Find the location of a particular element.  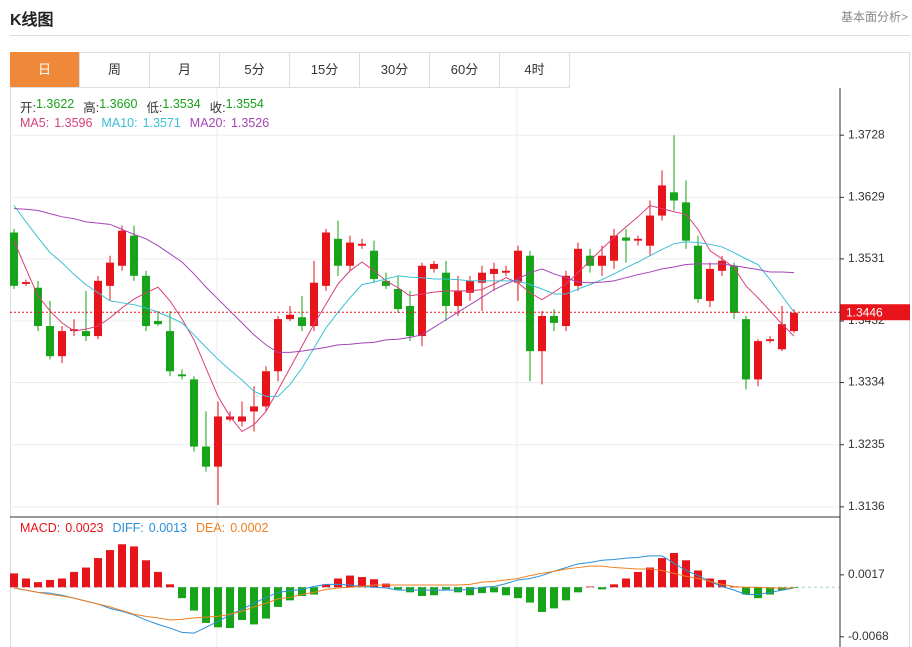

info-value: 1.3622 is located at coordinates (55, 104).